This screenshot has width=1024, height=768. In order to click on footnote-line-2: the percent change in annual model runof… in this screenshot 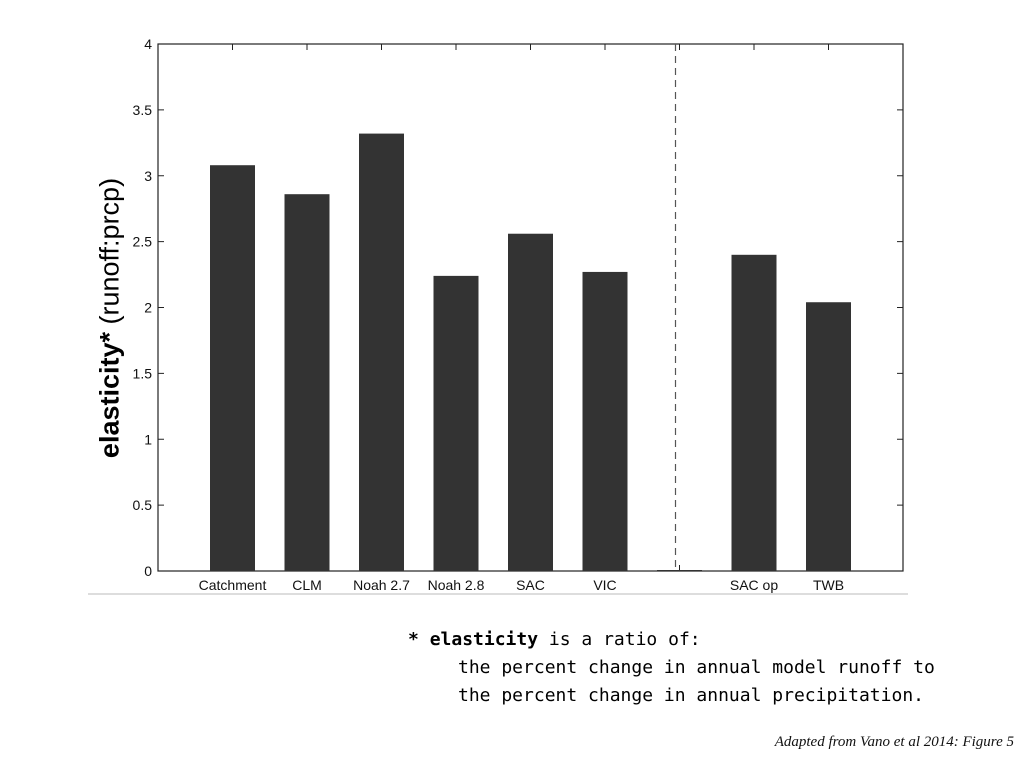, I will do `click(696, 667)`.